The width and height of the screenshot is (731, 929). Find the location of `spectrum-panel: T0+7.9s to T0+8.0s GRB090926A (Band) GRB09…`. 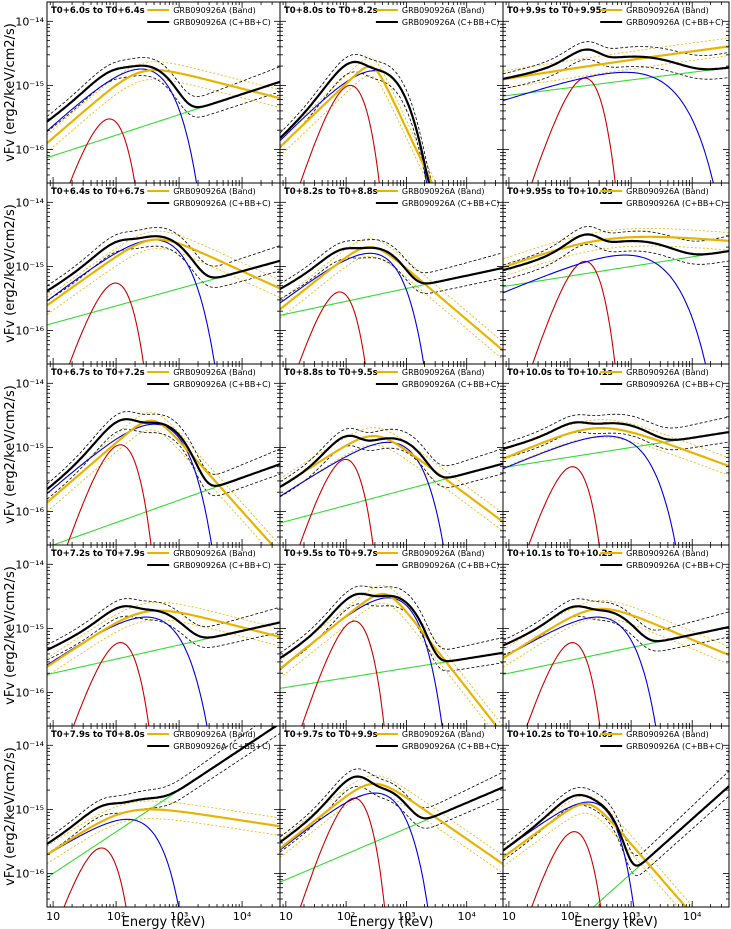

spectrum-panel: T0+7.9s to T0+8.0s GRB090926A (Band) GRB09… is located at coordinates (148, 824).